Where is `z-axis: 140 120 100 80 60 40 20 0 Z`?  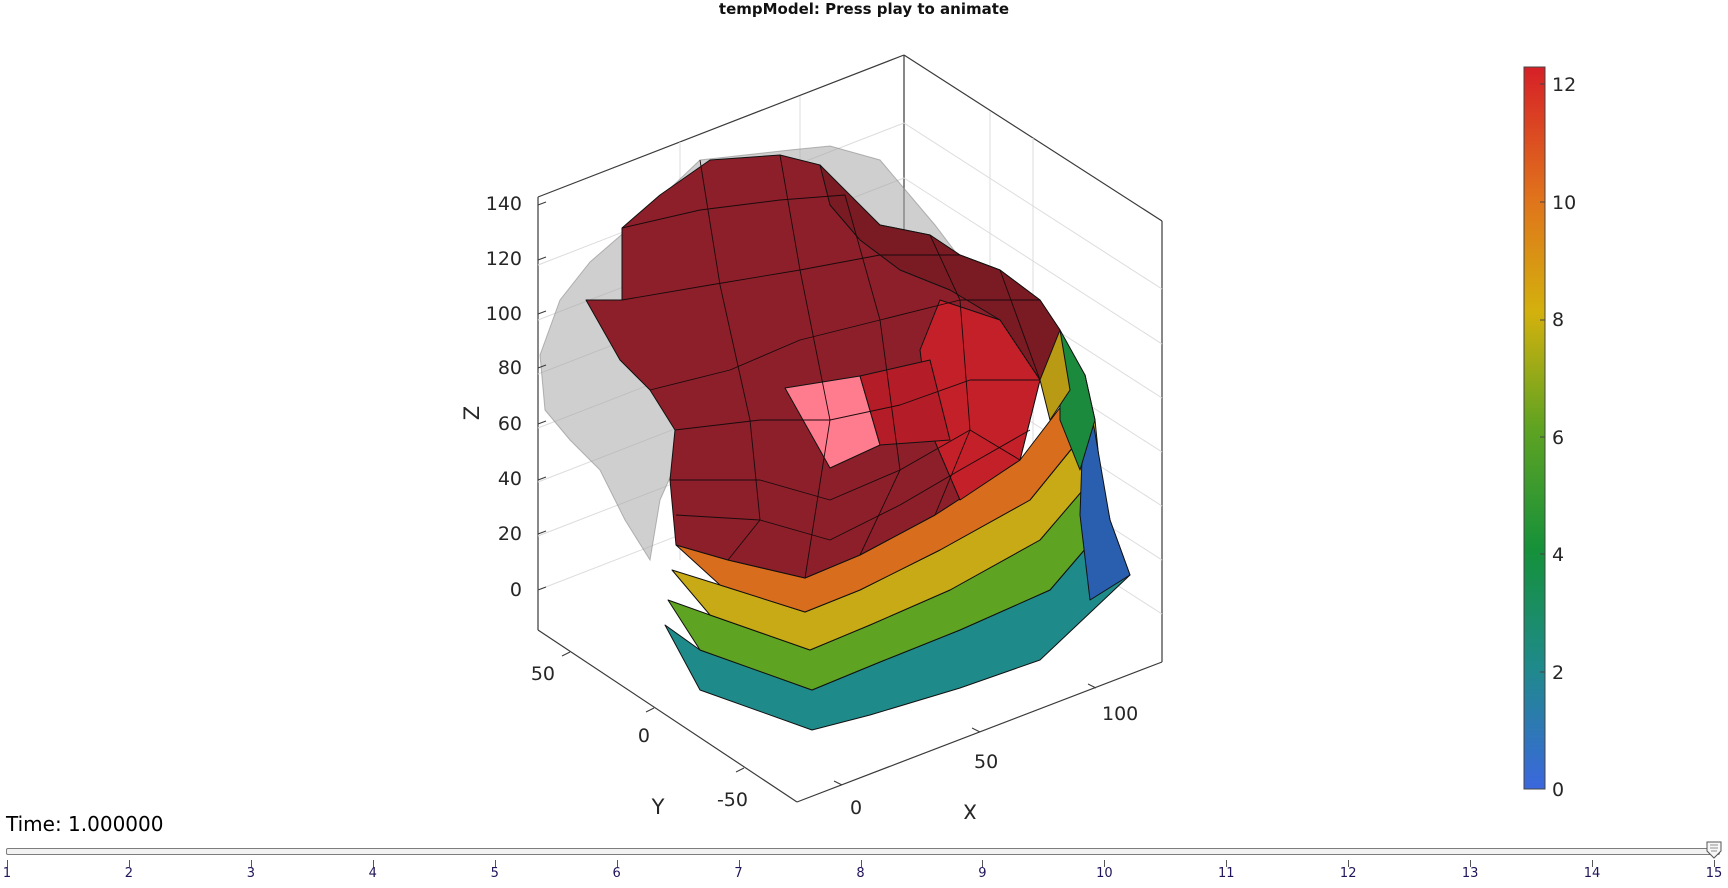
z-axis: 140 120 100 80 60 40 20 0 Z is located at coordinates (503, 397).